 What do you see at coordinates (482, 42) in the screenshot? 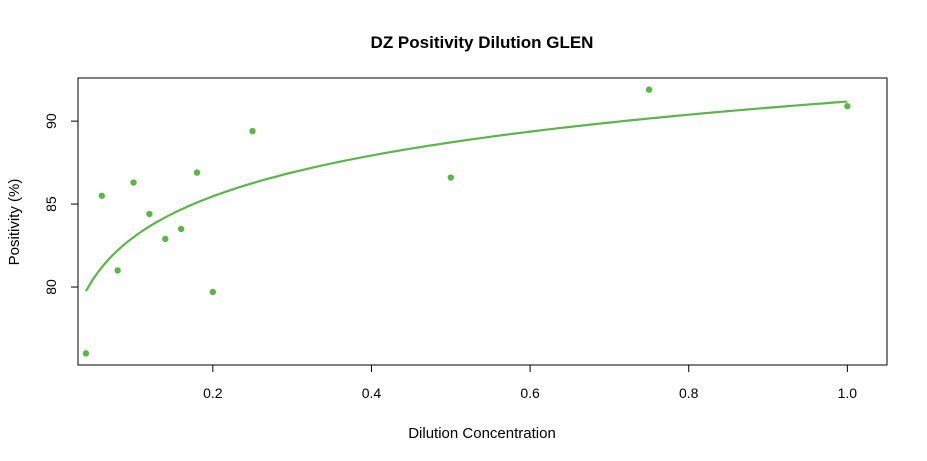
I see `chart-title: DZ Positivity Dilution GLEN` at bounding box center [482, 42].